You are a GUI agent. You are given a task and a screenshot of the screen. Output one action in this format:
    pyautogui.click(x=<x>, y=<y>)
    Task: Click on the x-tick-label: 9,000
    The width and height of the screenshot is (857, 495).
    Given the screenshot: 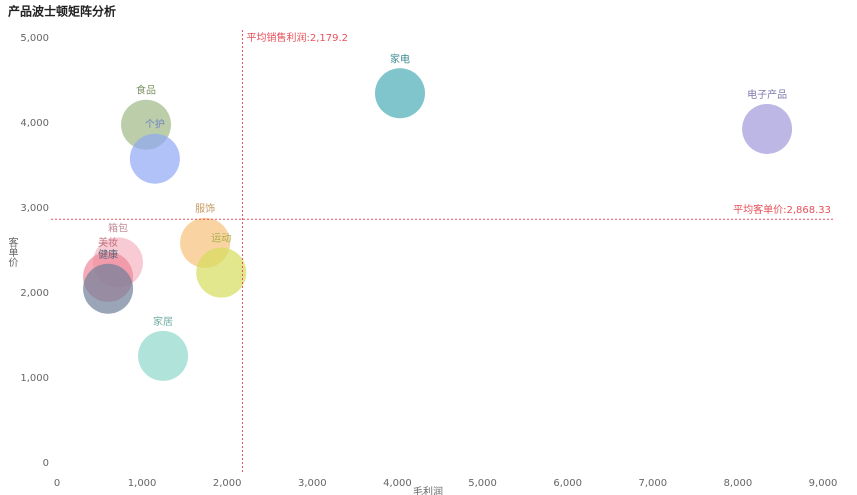 What is the action you would take?
    pyautogui.click(x=823, y=483)
    